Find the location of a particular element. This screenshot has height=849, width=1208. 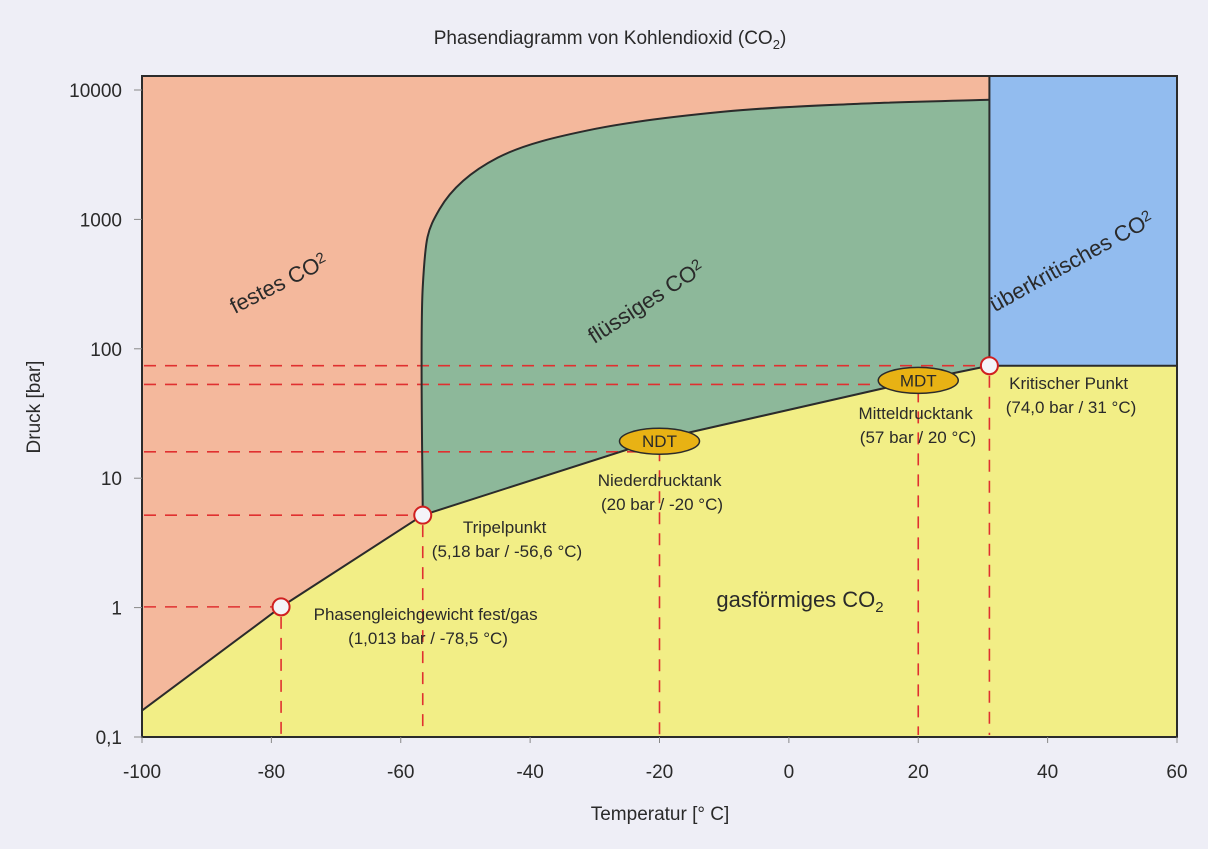

critical-point-label: Kritischer Punkt (74,0 bar / 31 °C) is located at coordinates (1071, 395).